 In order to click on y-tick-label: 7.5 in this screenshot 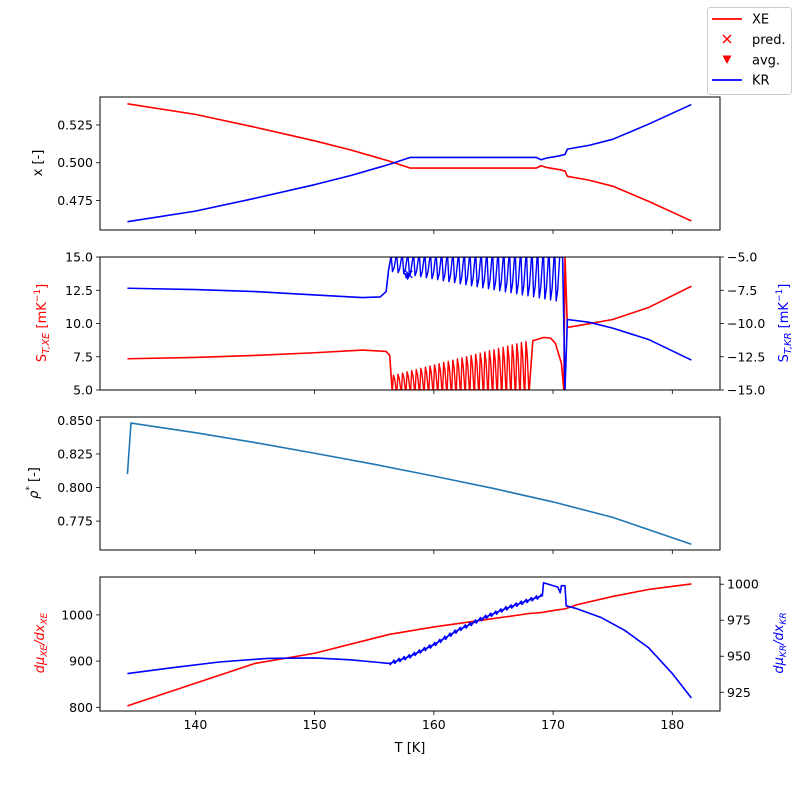, I will do `click(83, 356)`.